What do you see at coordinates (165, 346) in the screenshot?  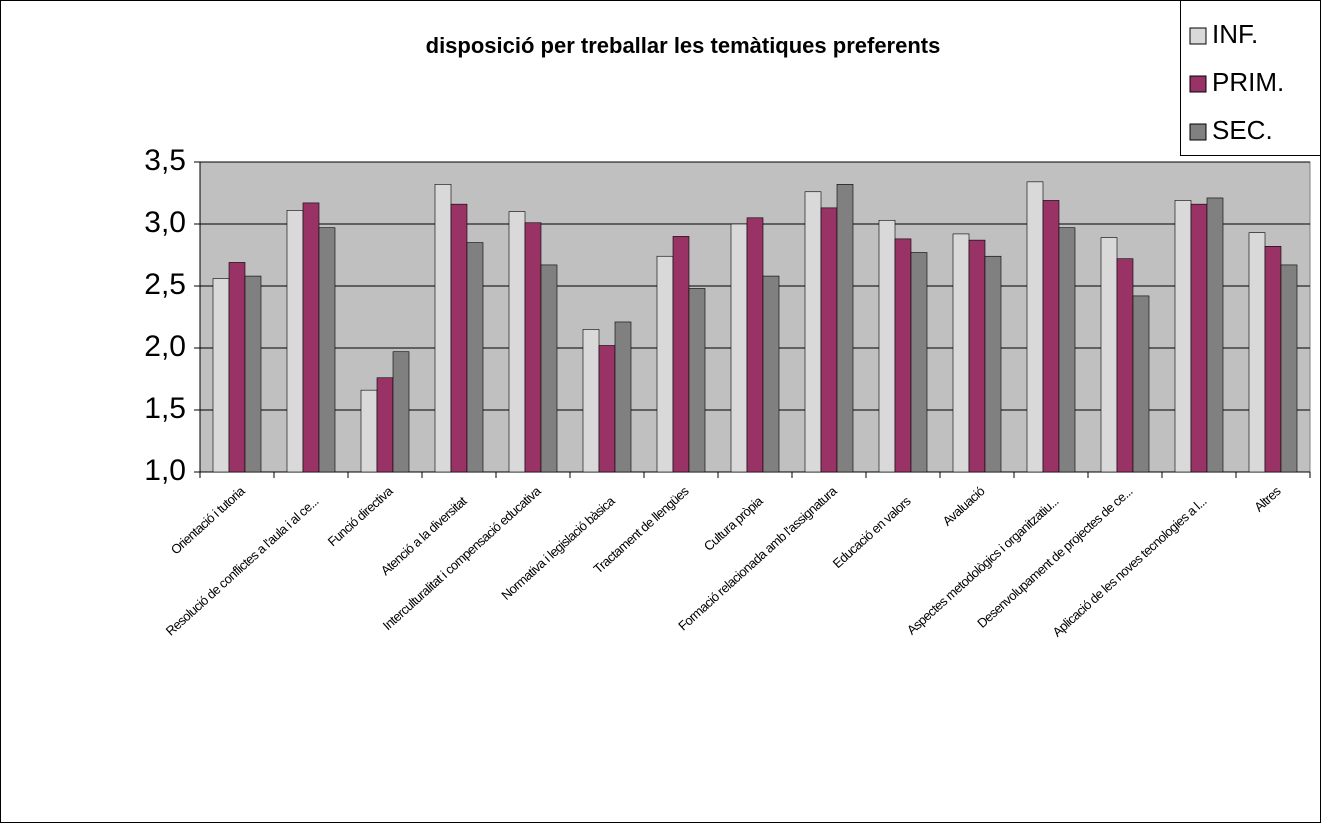 I see `y-tick-label: 2,0` at bounding box center [165, 346].